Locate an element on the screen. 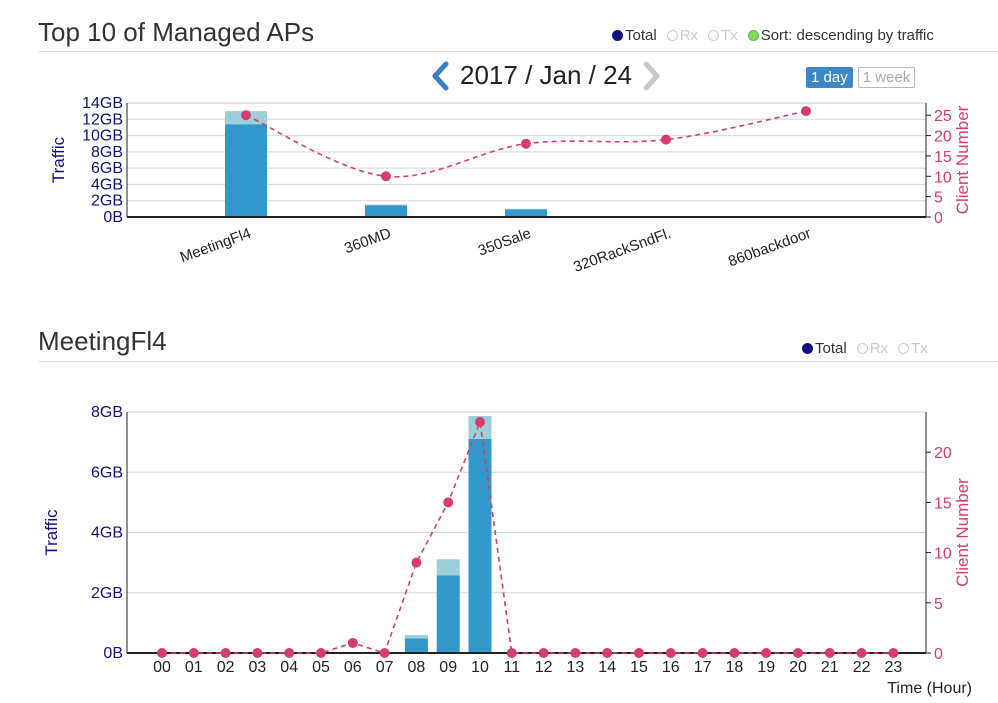 Image resolution: width=998 pixels, height=703 pixels. x-tick-label: 23 is located at coordinates (894, 667).